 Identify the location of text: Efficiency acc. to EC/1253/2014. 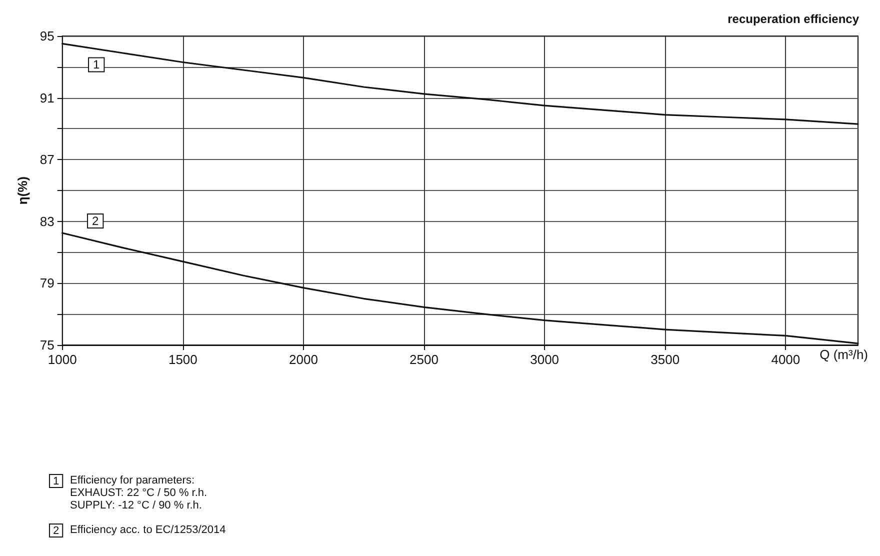
(148, 530).